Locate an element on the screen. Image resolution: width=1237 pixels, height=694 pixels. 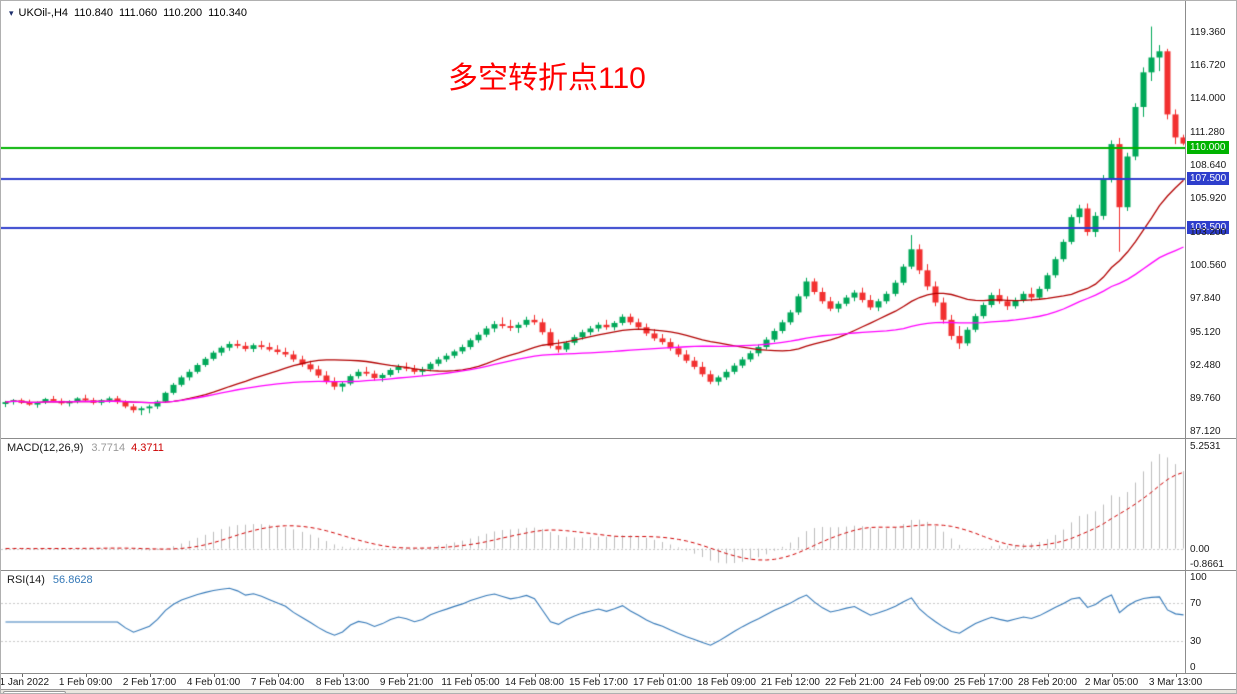
time-axis-label: 14 Feb 08:00 is located at coordinates (534, 682).